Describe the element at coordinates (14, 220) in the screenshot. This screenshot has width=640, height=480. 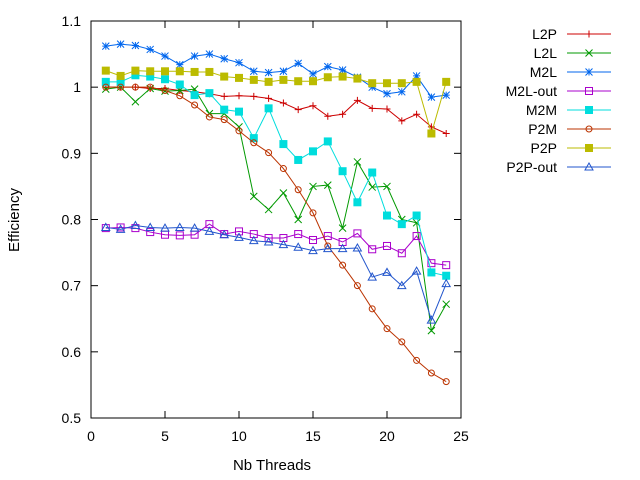
I see `y-axis-title: Efficiency` at that location.